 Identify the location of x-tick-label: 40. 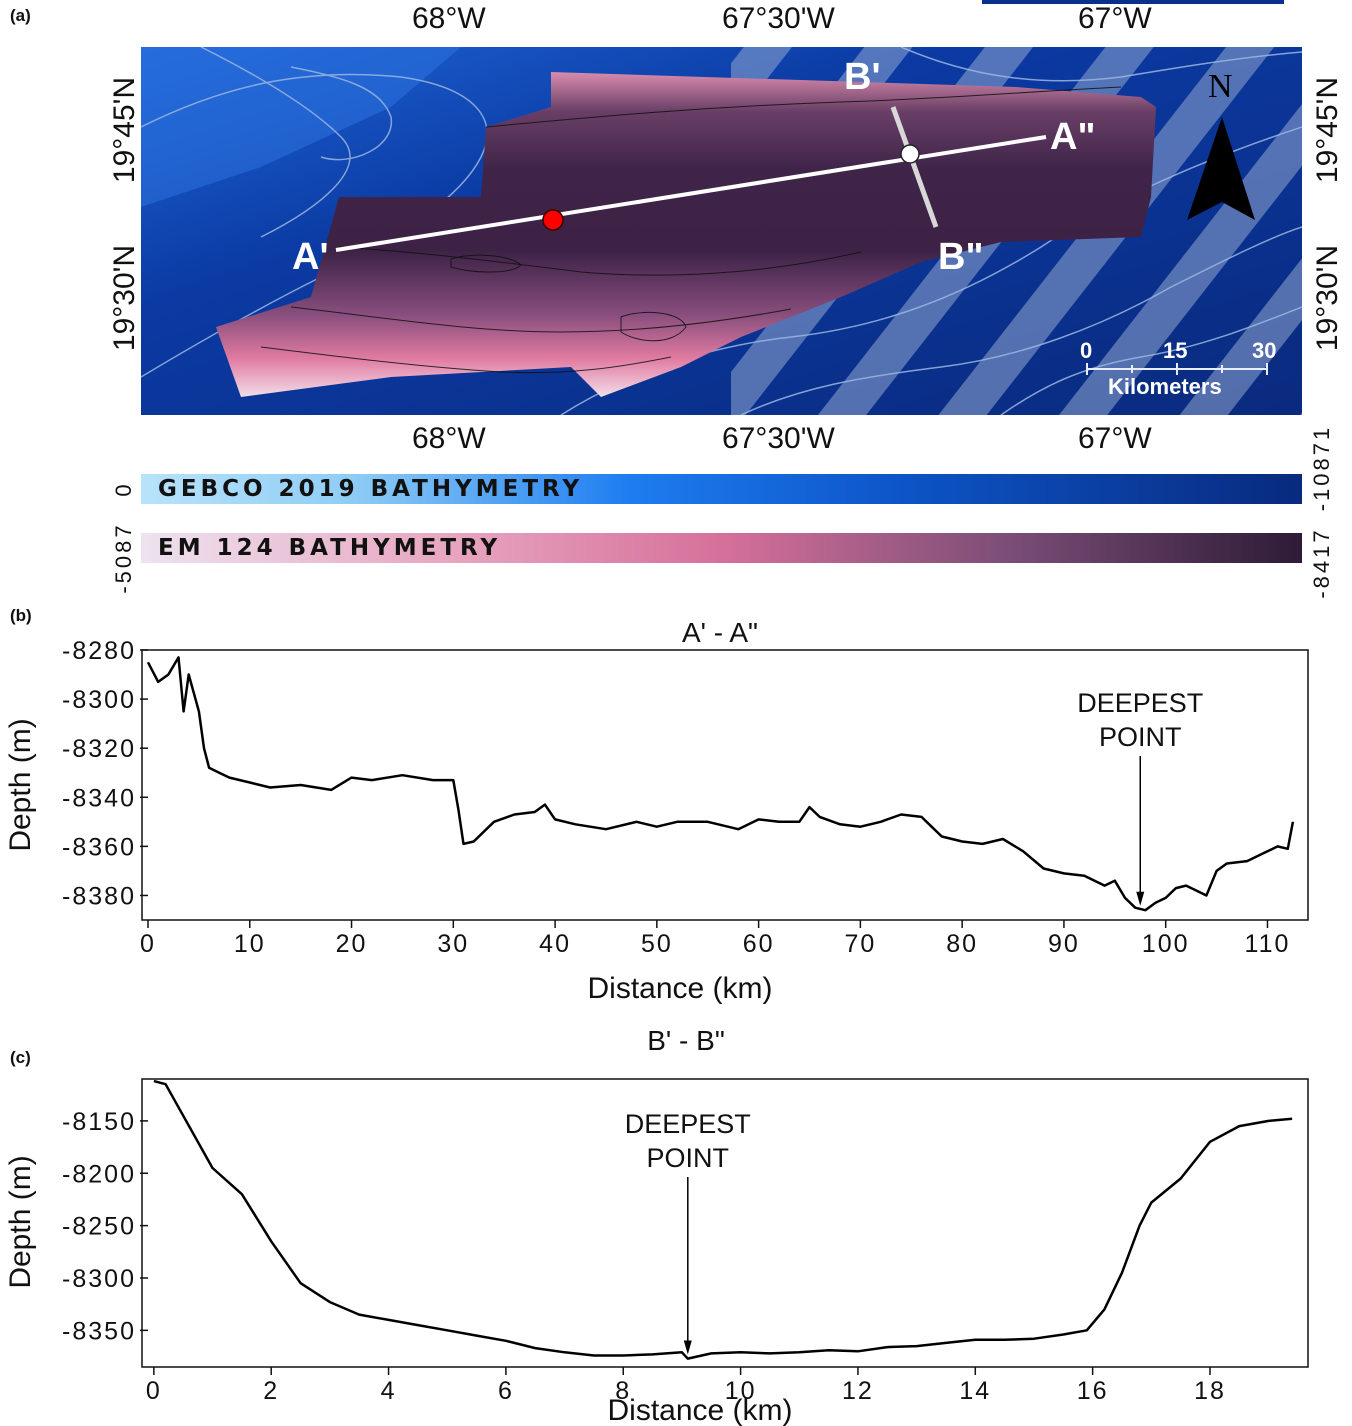
(555, 944).